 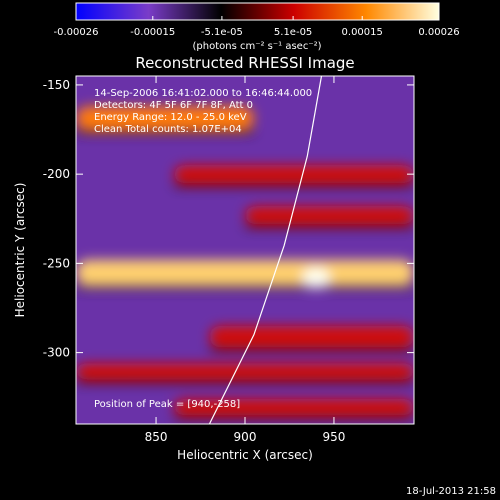 I want to click on x-axis-label: Heliocentric X (arcsec), so click(x=245, y=455).